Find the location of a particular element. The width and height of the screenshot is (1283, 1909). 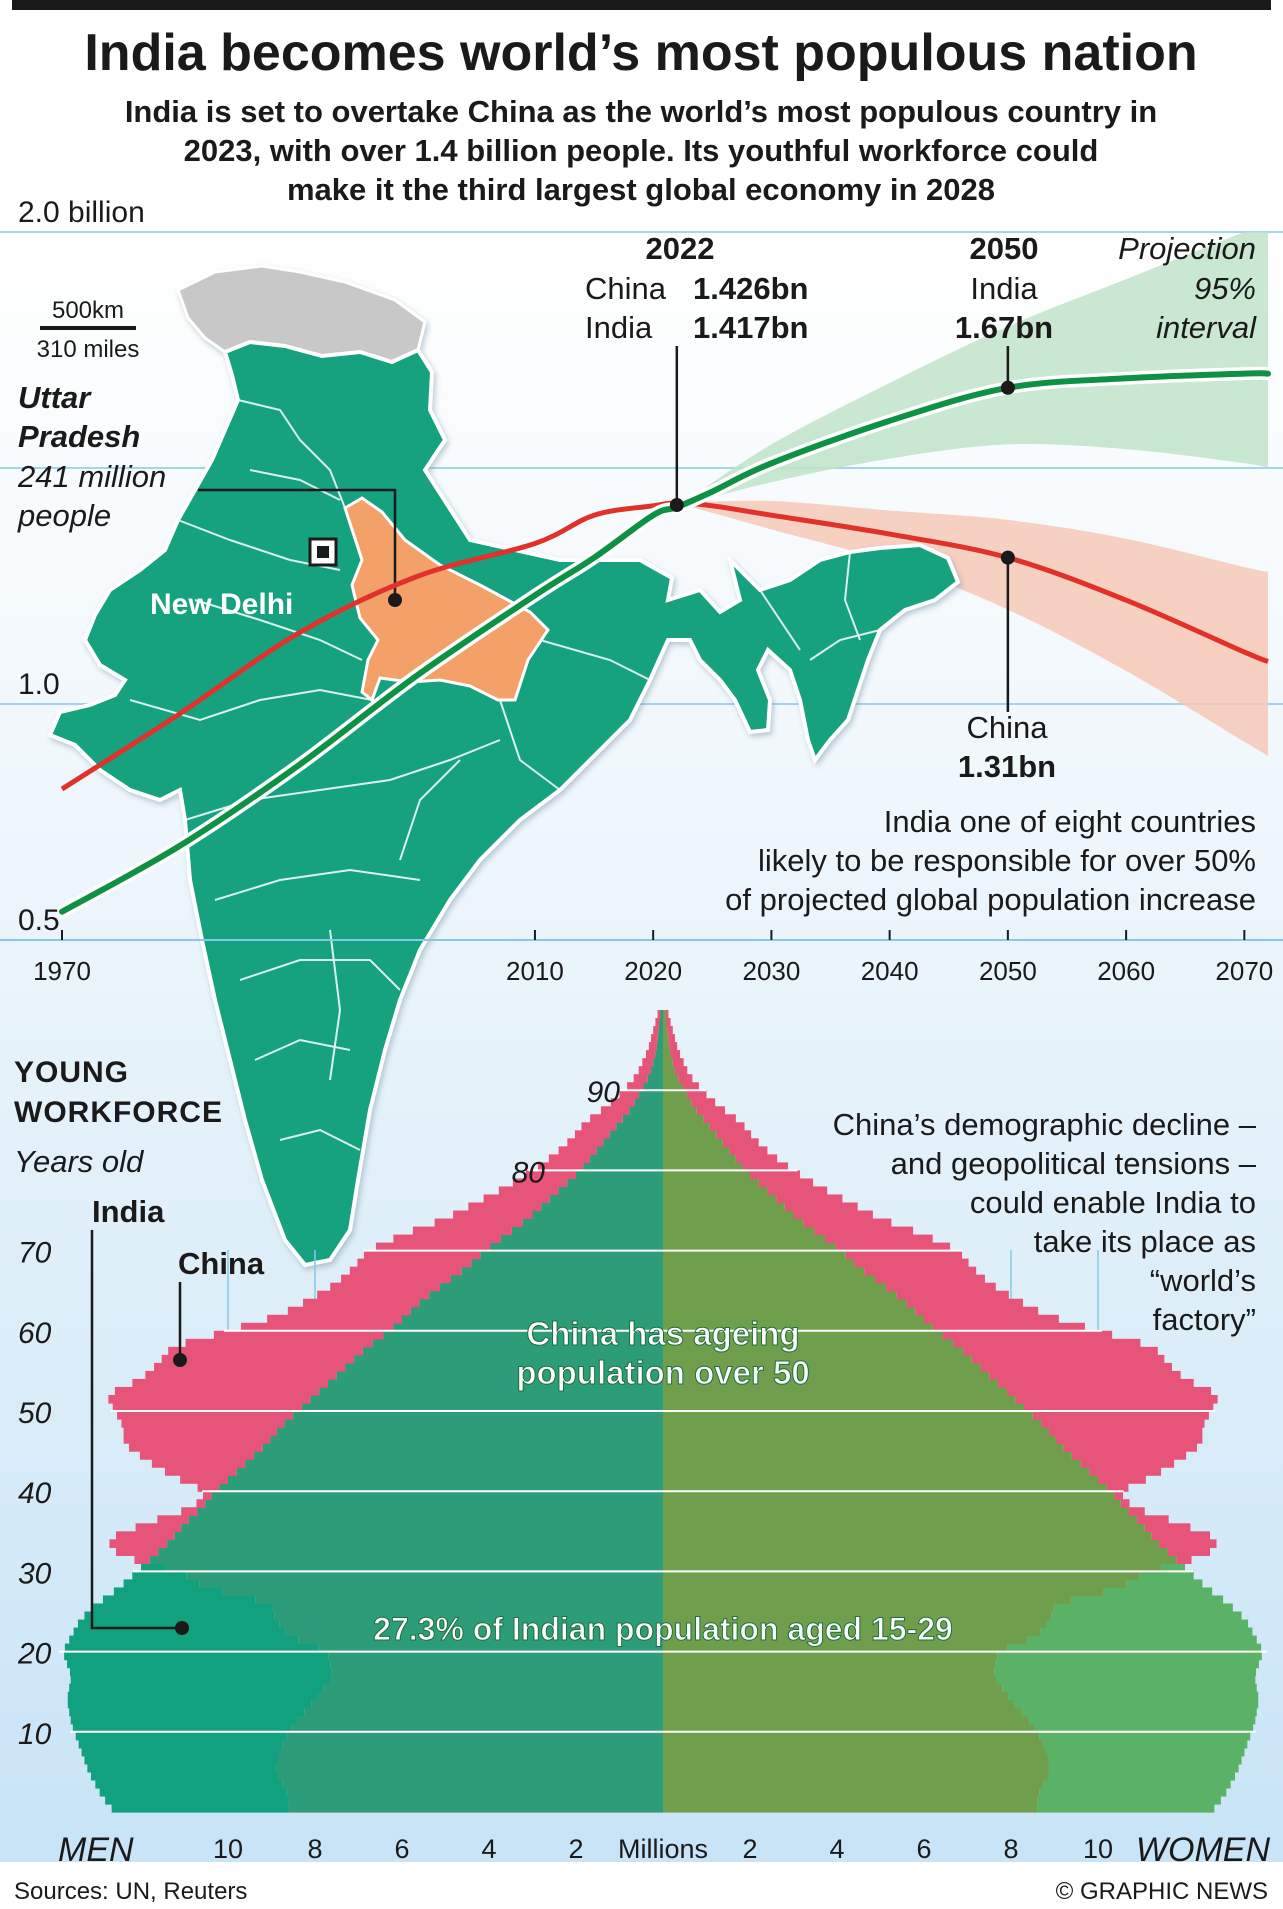

callout-2050-china-value: 1.31bn is located at coordinates (1007, 766).